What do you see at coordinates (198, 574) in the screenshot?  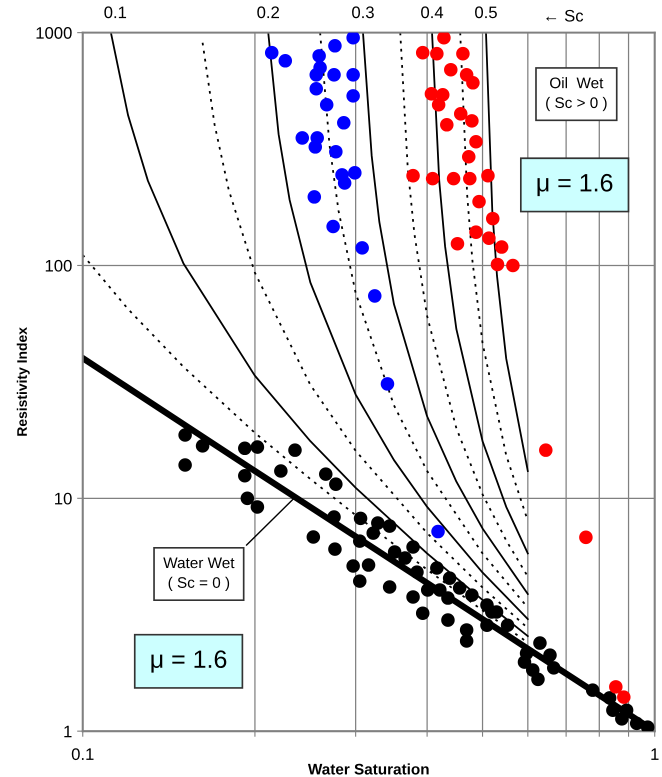 I see `annotation: Water Wet ( Sc = 0 )` at bounding box center [198, 574].